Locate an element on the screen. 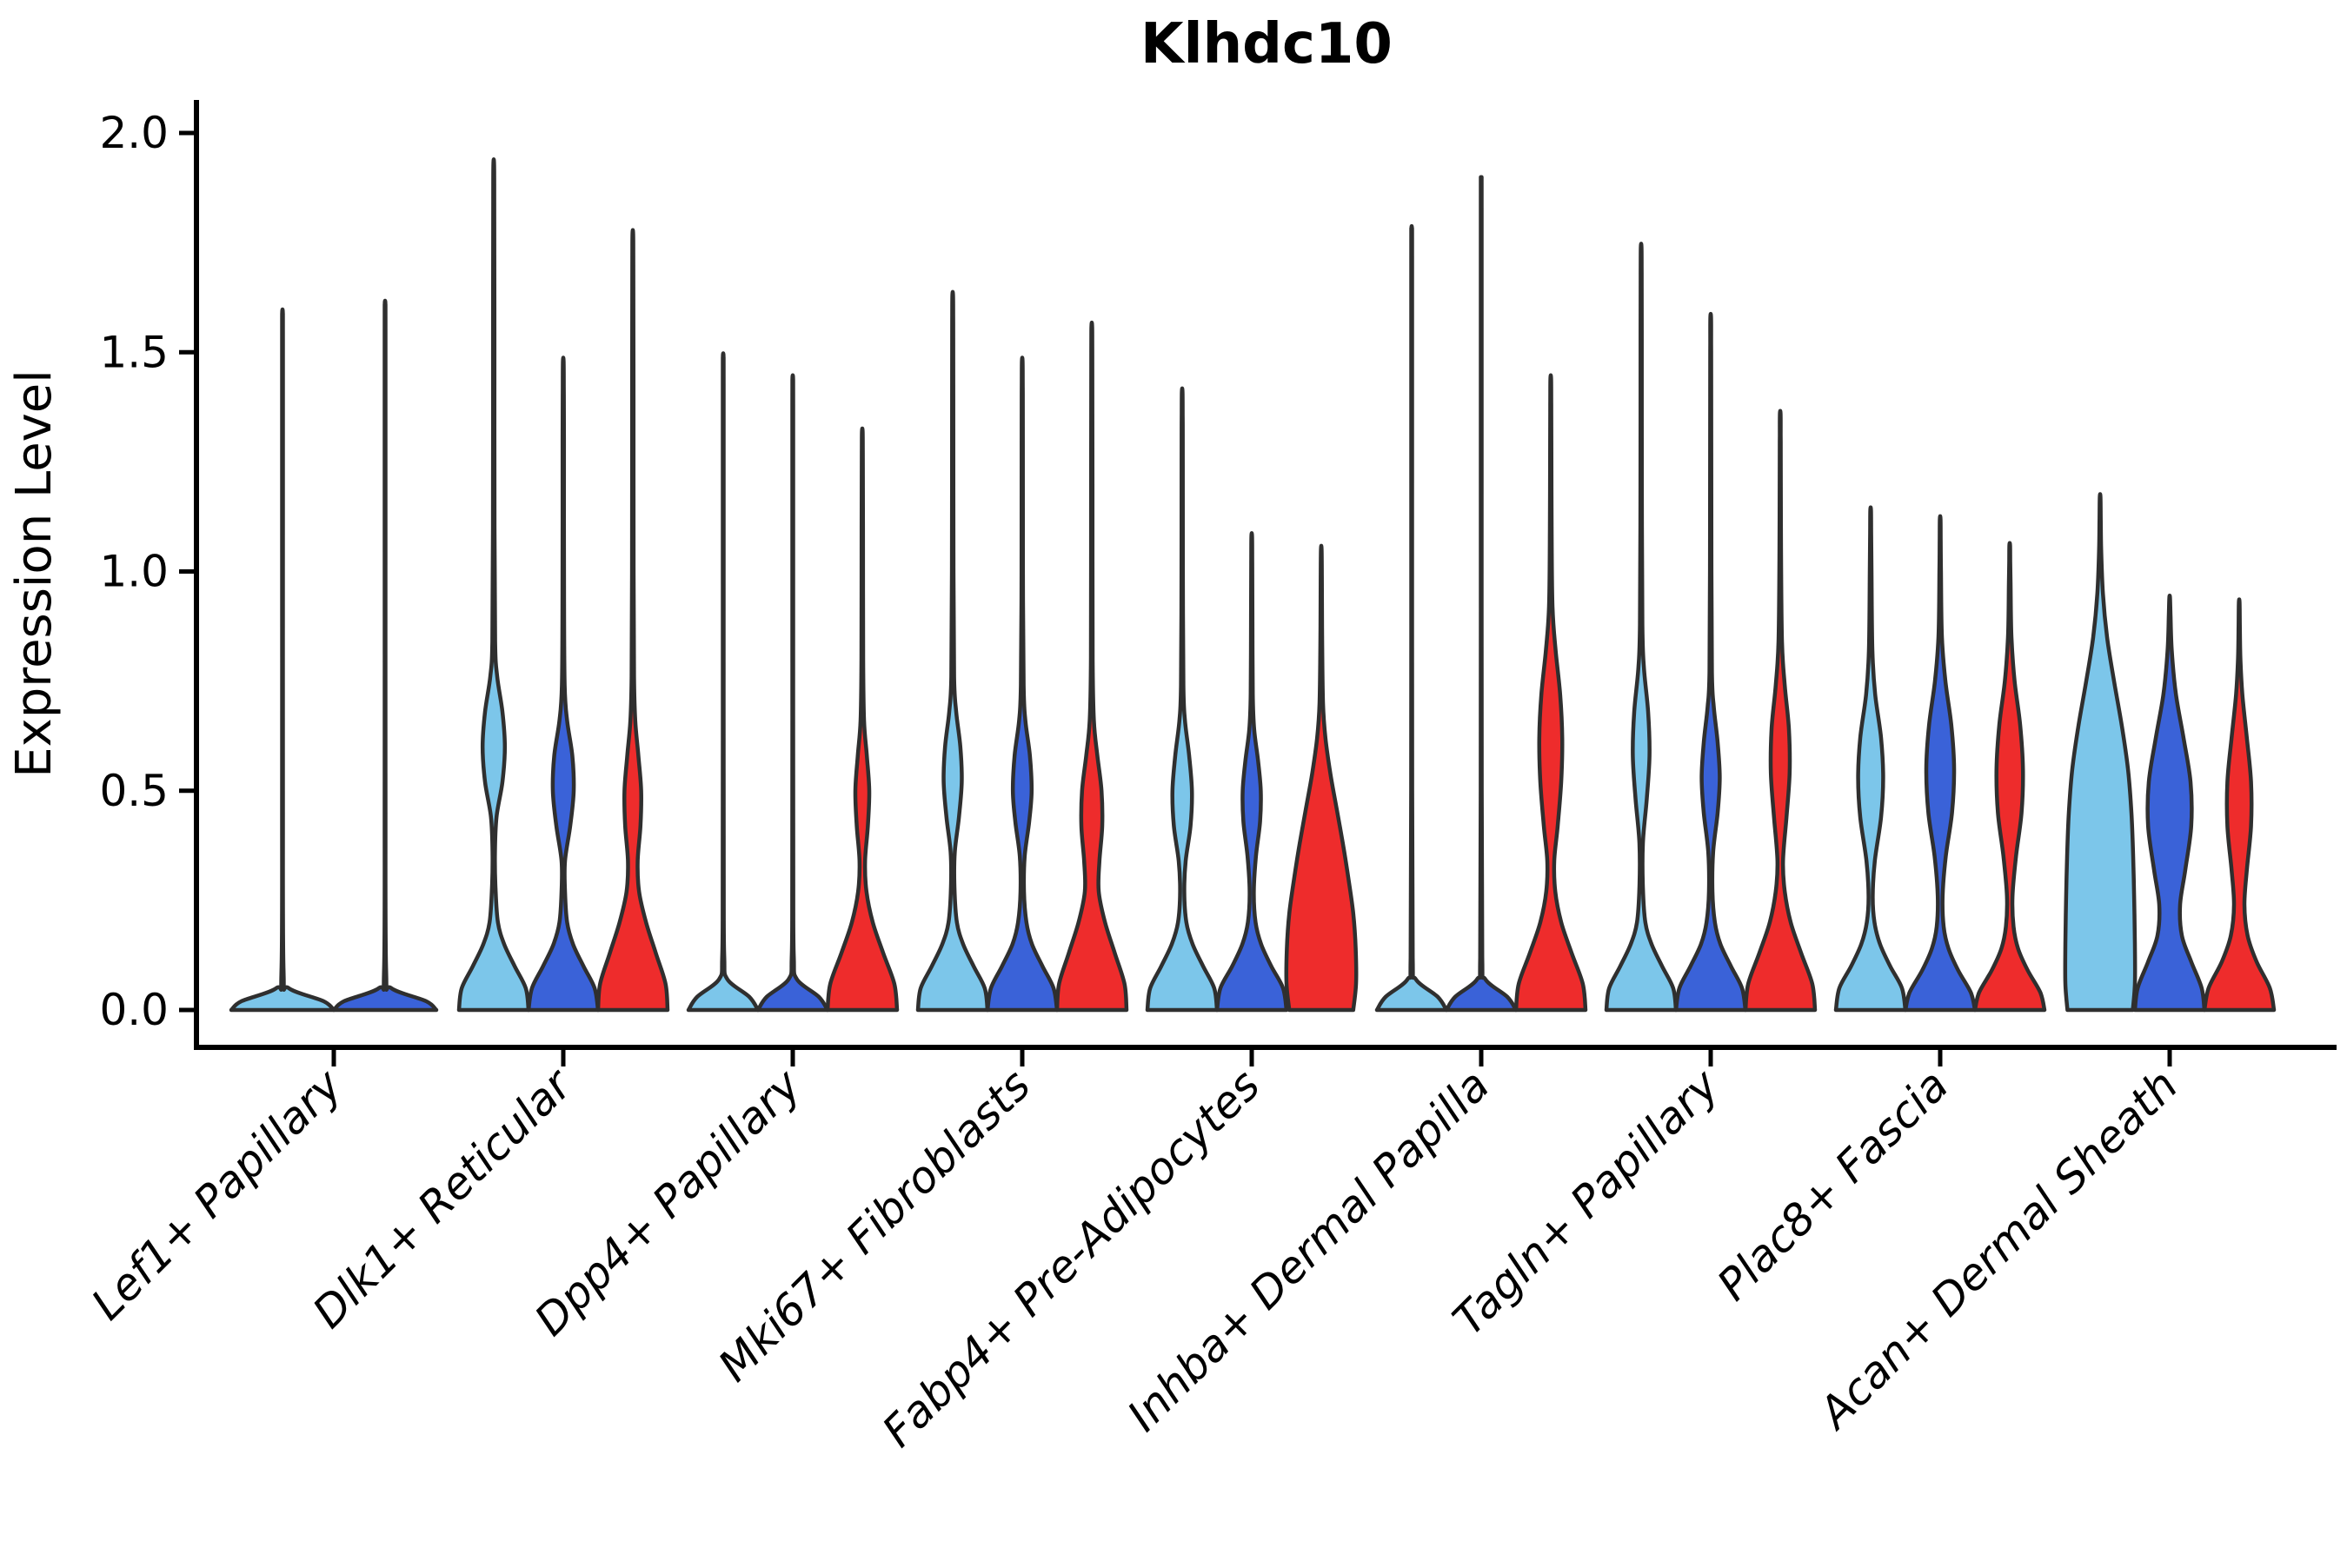 The width and height of the screenshot is (2347, 1568). violin-mki67-royal_blue is located at coordinates (1023, 684).